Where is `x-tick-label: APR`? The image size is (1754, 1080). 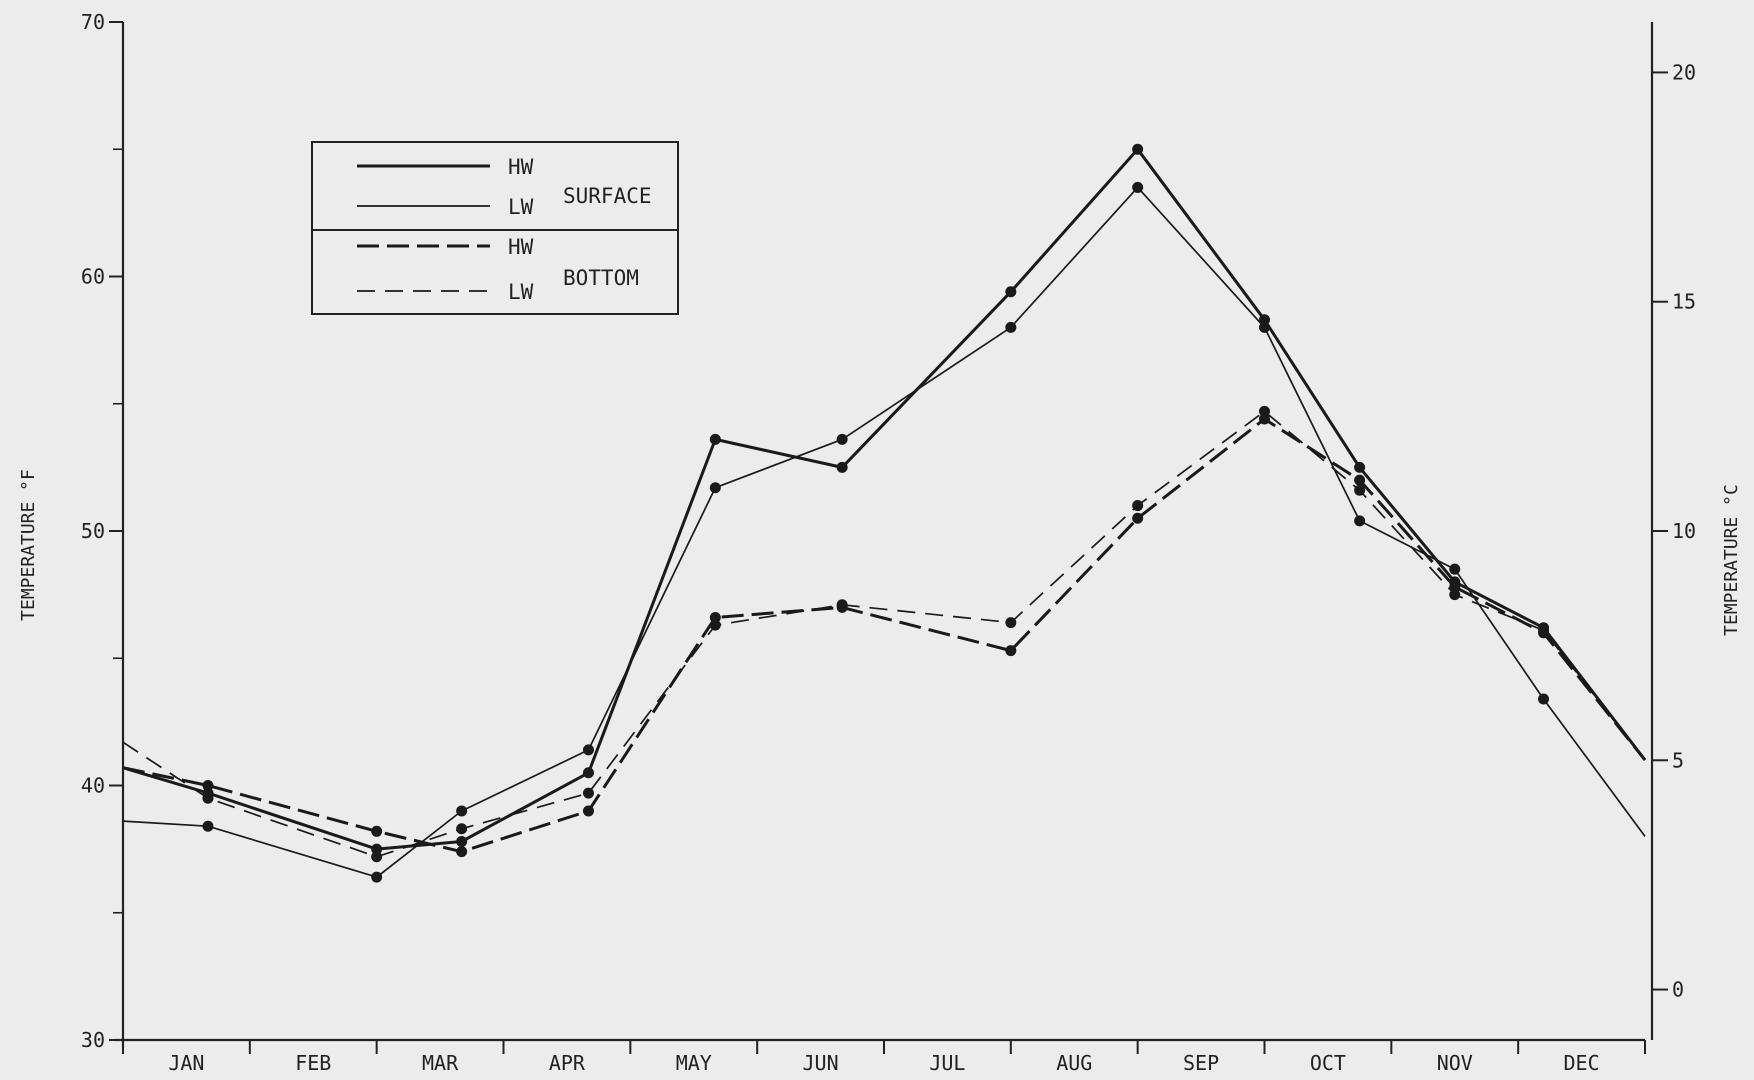 x-tick-label: APR is located at coordinates (567, 1063).